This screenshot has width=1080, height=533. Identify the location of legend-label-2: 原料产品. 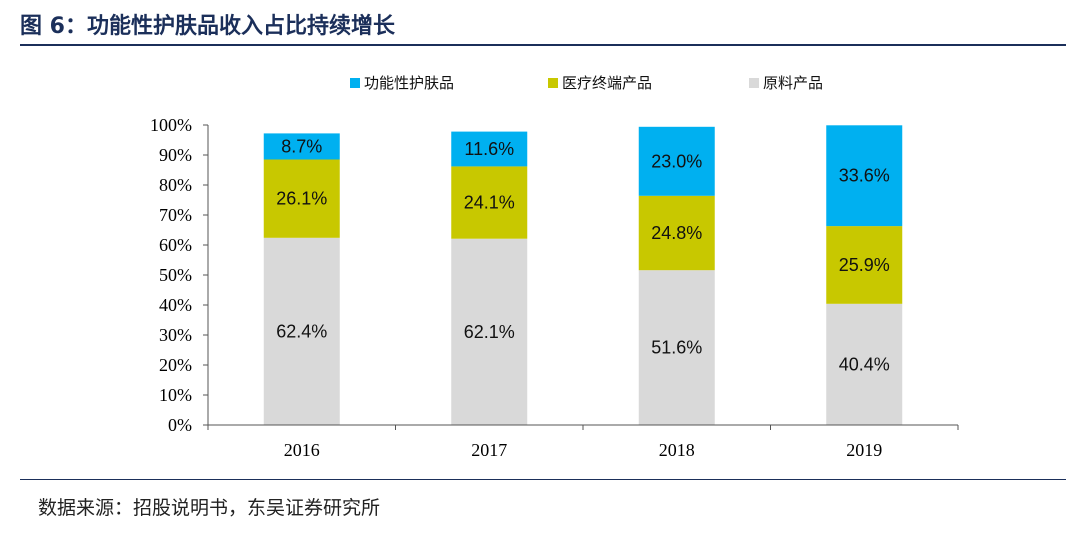
(793, 83).